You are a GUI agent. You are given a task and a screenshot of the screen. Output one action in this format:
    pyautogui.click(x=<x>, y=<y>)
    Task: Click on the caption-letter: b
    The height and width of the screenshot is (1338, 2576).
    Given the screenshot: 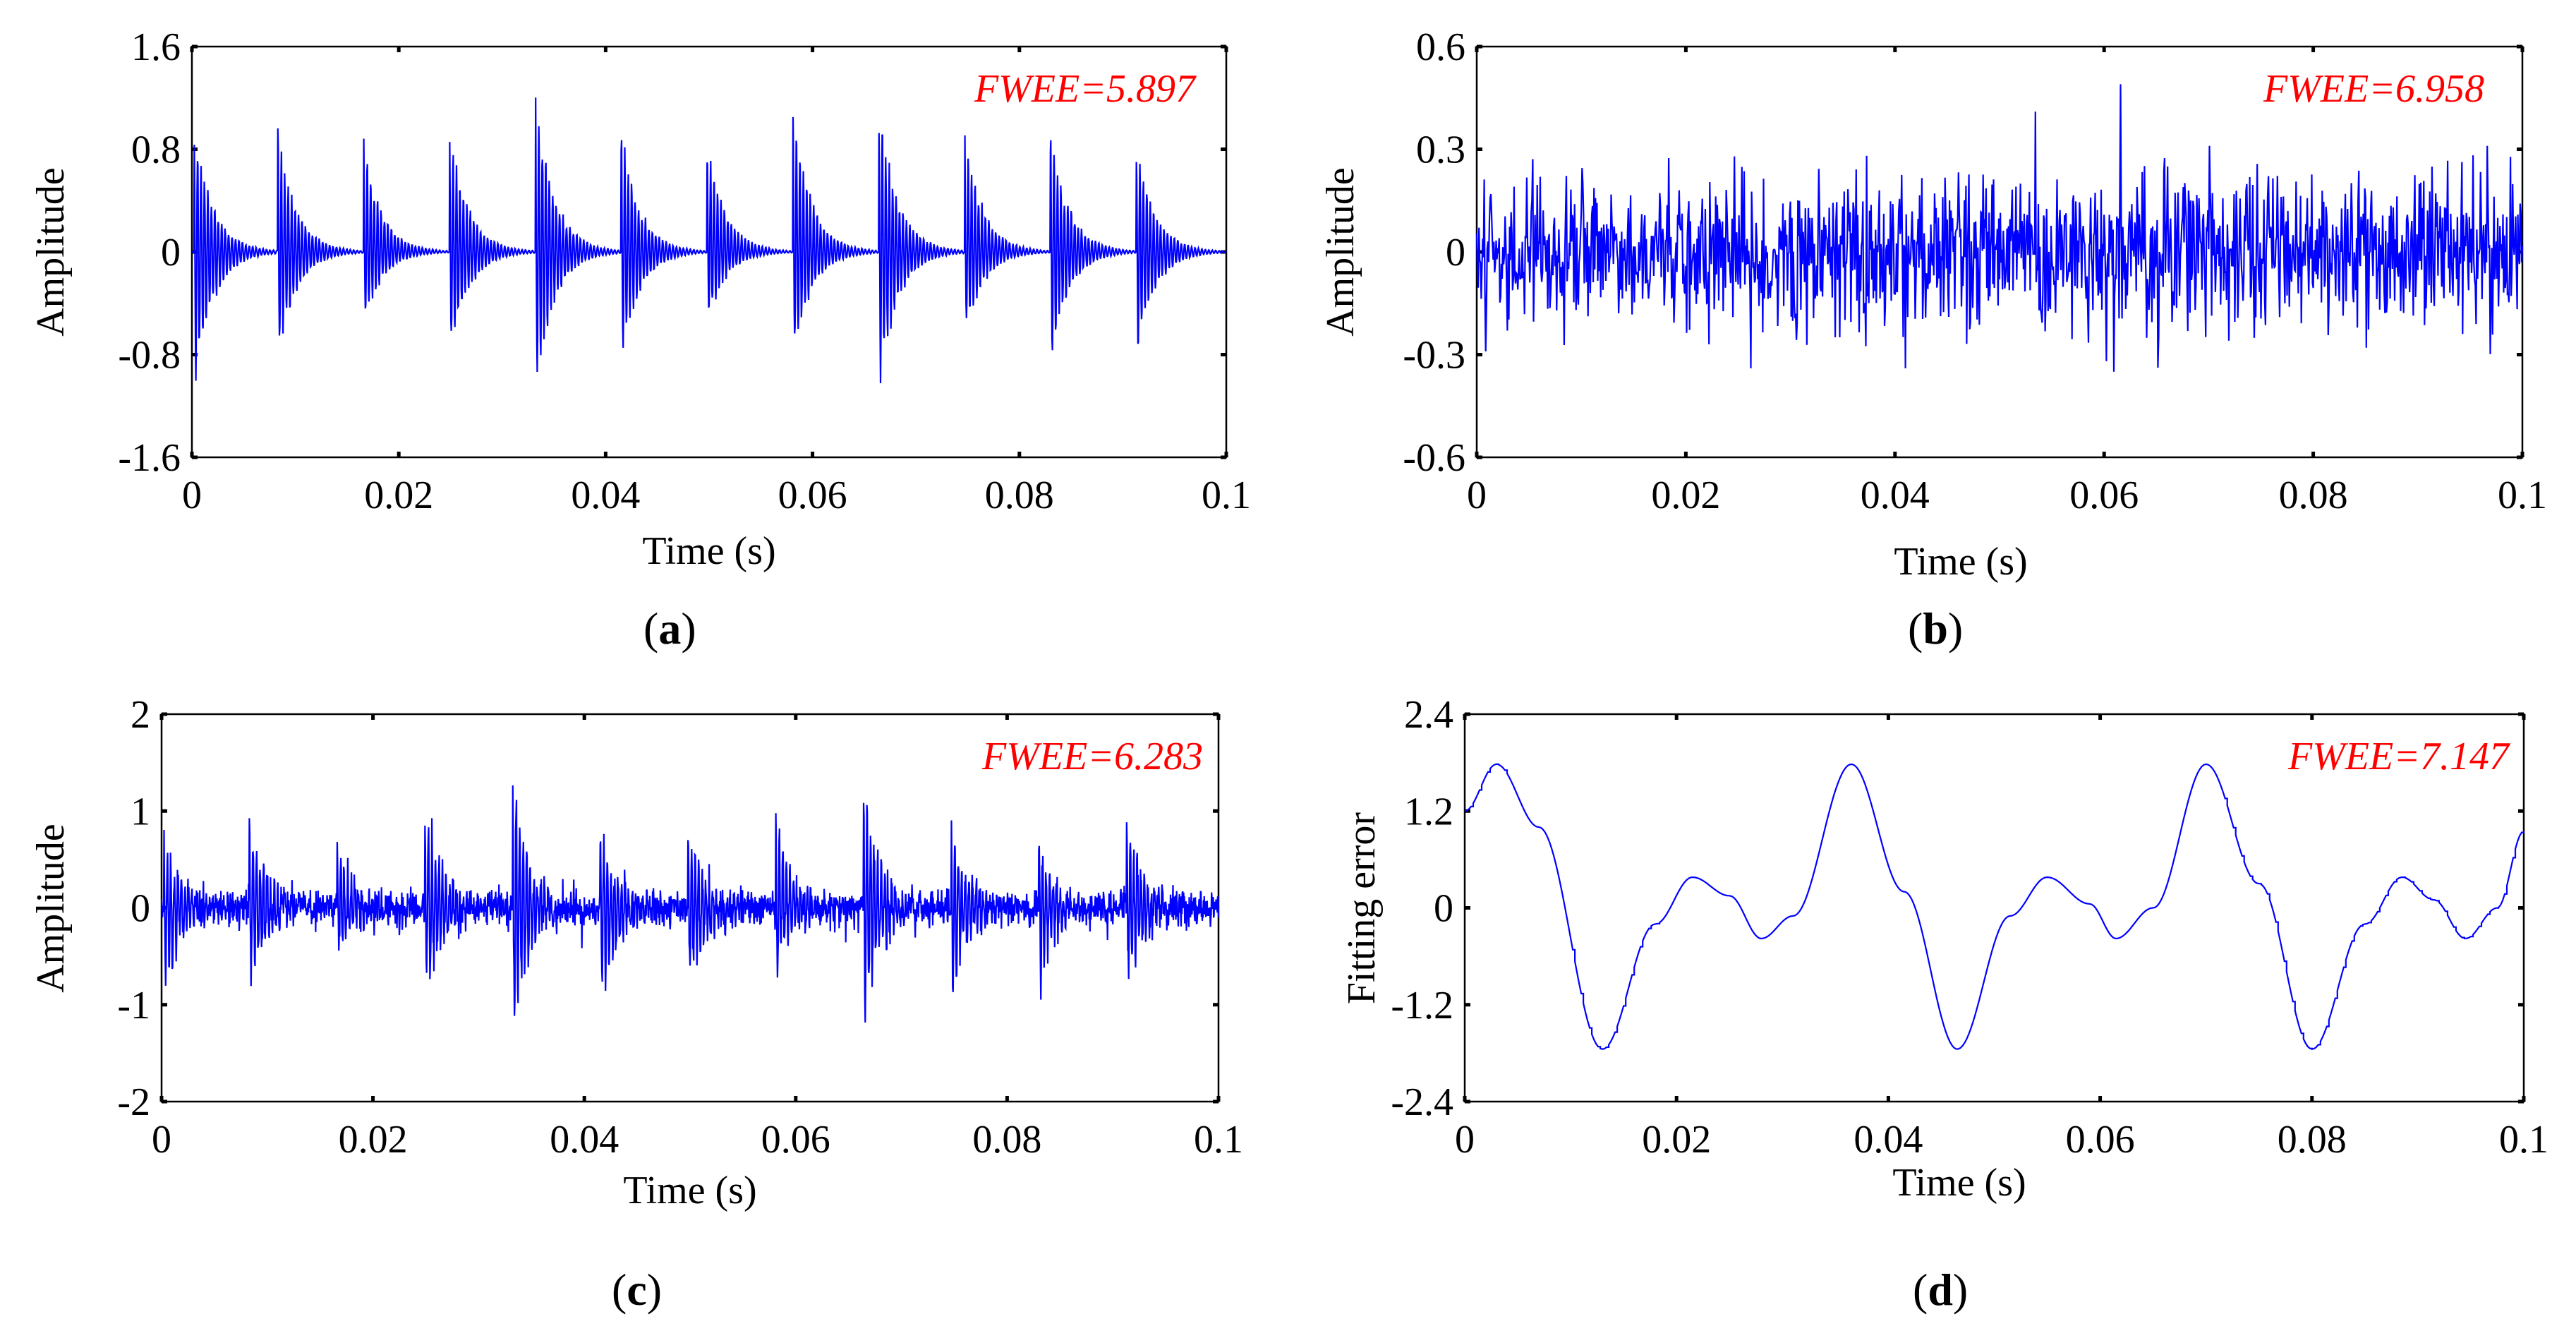 What is the action you would take?
    pyautogui.click(x=1935, y=628)
    